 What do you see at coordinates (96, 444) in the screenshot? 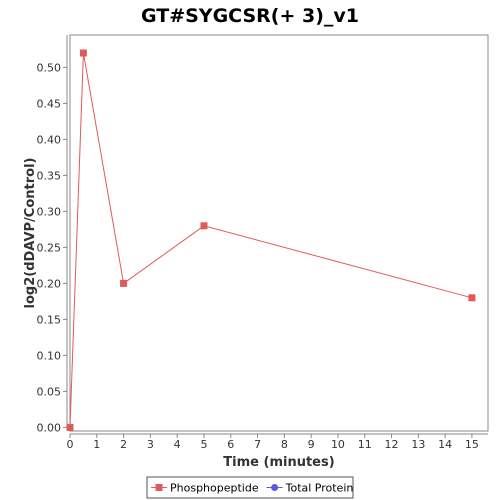
I see `x-tick-label: 1` at bounding box center [96, 444].